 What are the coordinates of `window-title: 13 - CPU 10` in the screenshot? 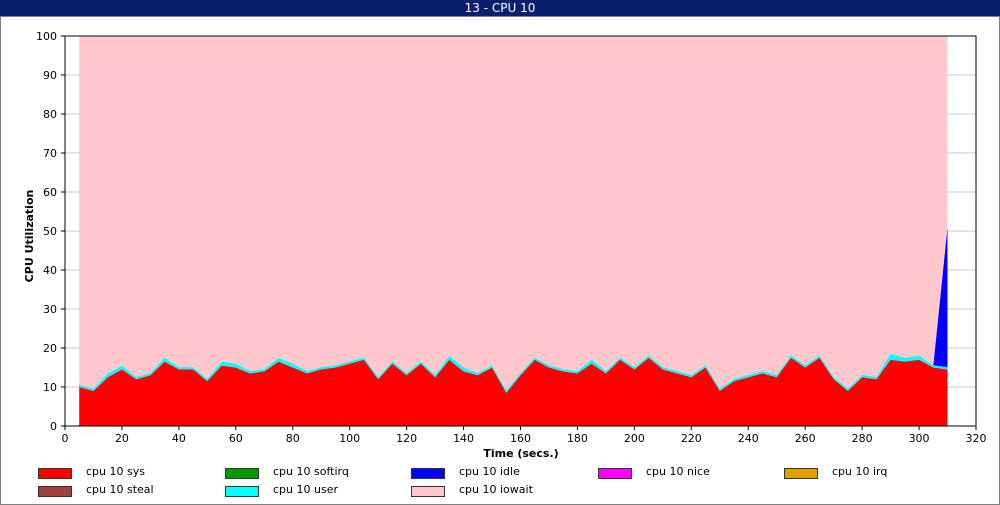 It's located at (500, 8).